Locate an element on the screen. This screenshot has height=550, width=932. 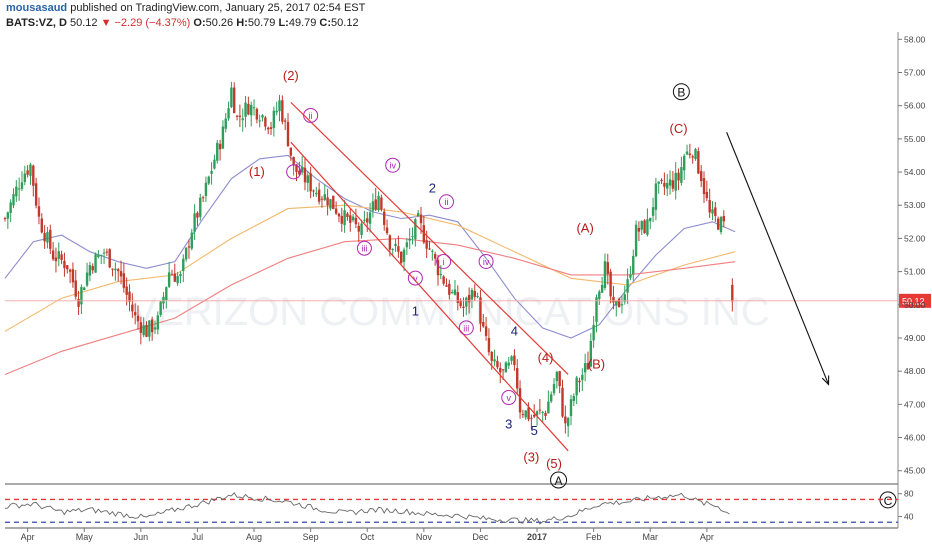
wave-label: B is located at coordinates (681, 93).